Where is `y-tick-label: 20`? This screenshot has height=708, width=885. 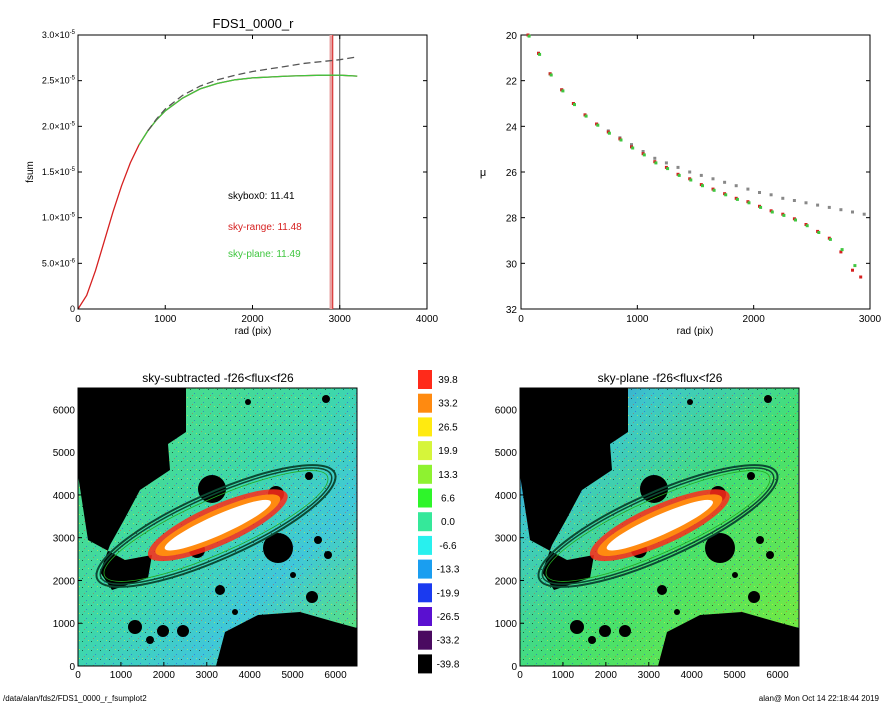
y-tick-label: 20 is located at coordinates (512, 36).